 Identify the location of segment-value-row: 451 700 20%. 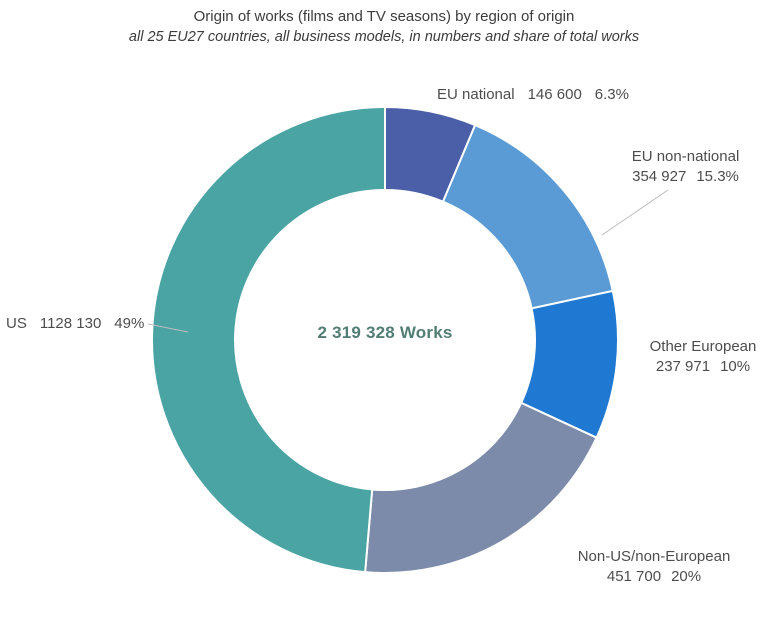
(654, 577).